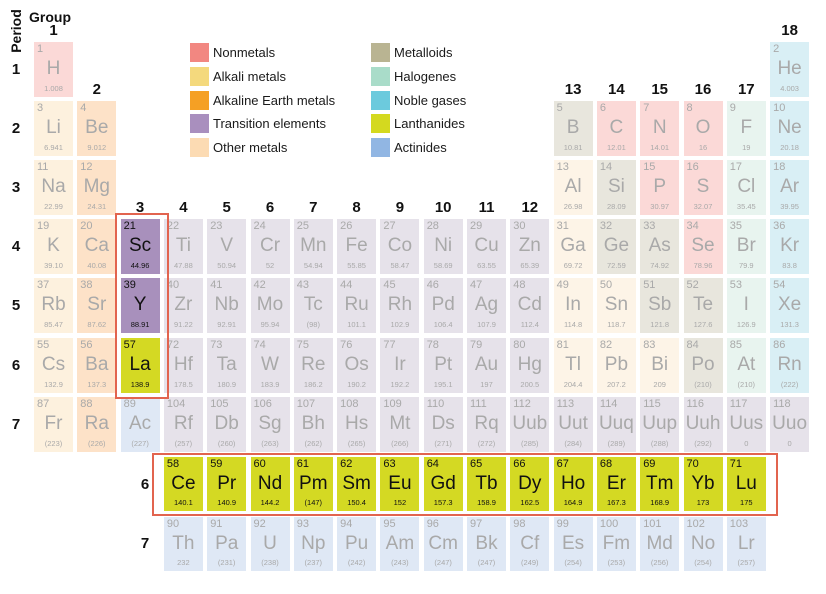 Image resolution: width=826 pixels, height=594 pixels. What do you see at coordinates (573, 129) in the screenshot?
I see `element-cell-b: 5 B 10.81` at bounding box center [573, 129].